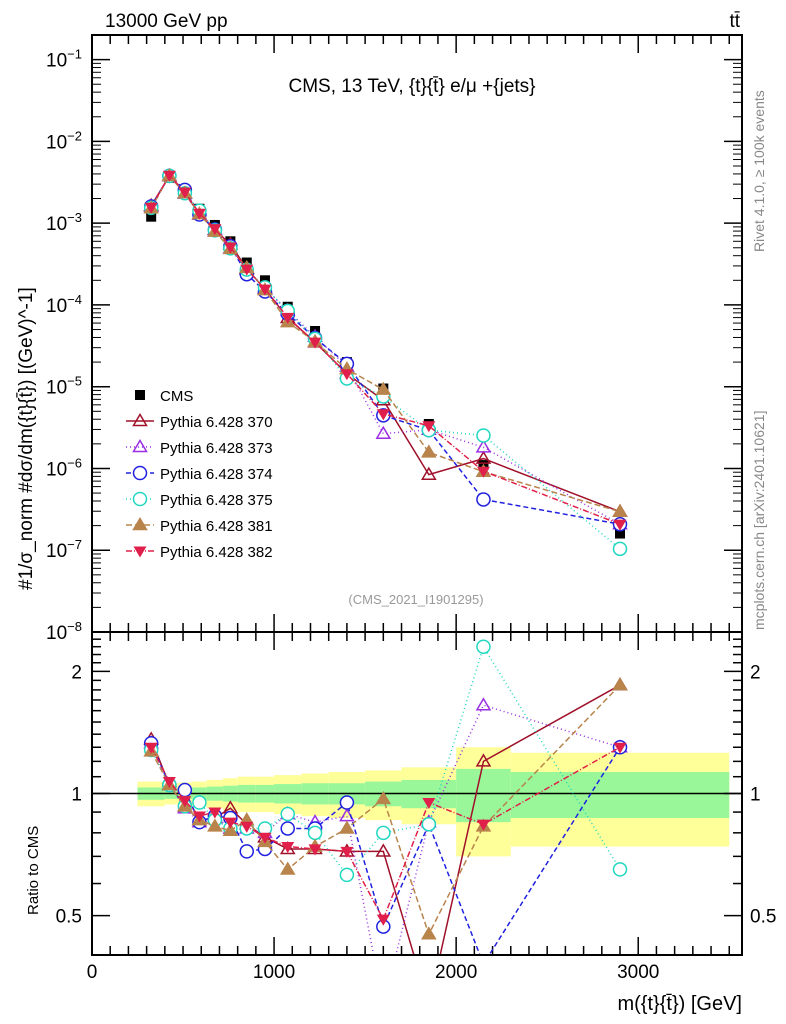 The height and width of the screenshot is (1024, 786). I want to click on y-axis-label: #1/σ_norm #dσ/dm({t}{t̄}) [(GeV)^-1], so click(26, 438).